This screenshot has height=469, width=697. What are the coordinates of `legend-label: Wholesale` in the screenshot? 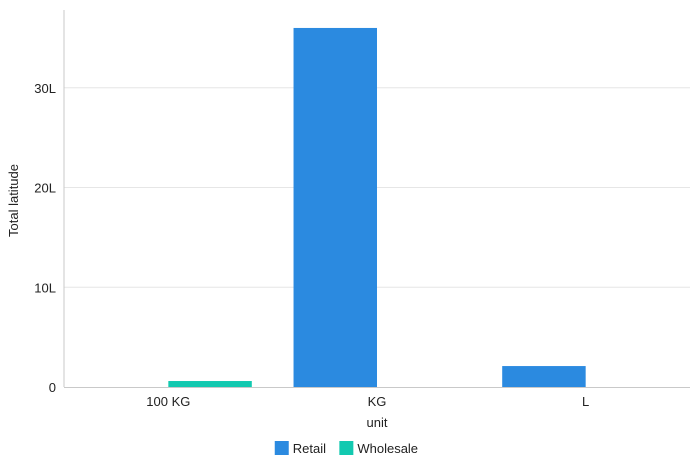 It's located at (387, 448).